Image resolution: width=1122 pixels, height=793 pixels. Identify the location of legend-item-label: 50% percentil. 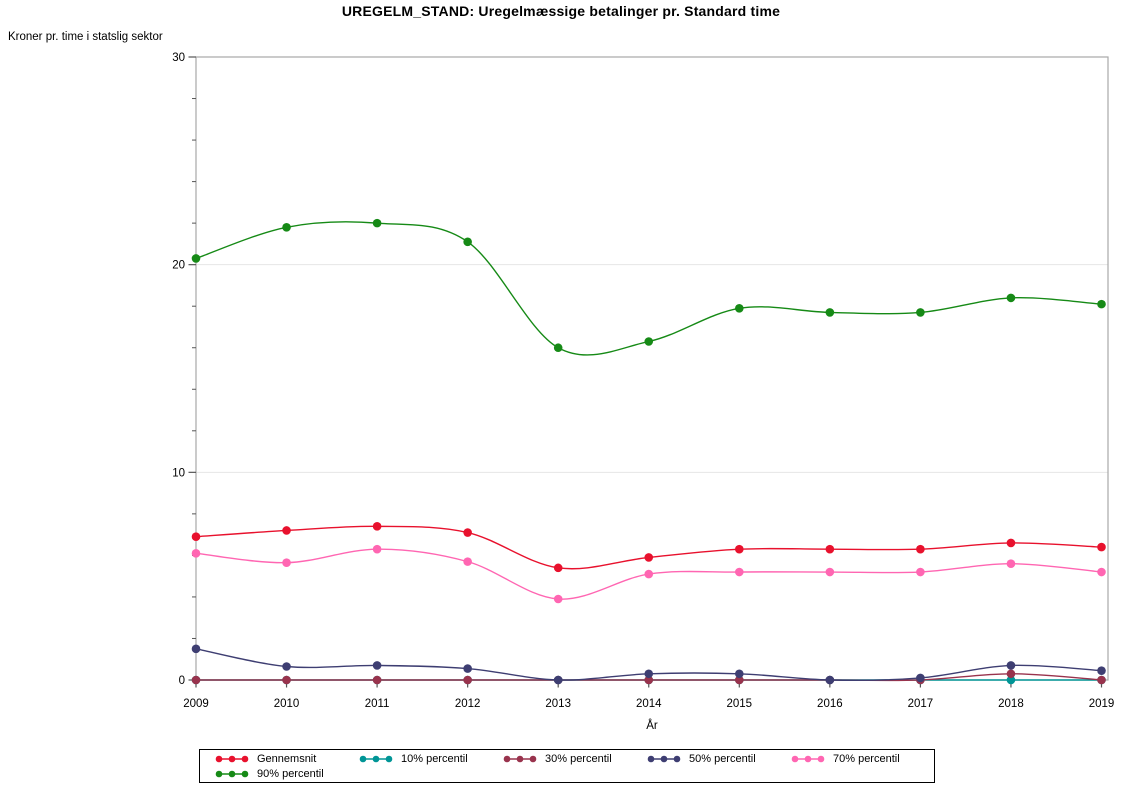
(722, 758).